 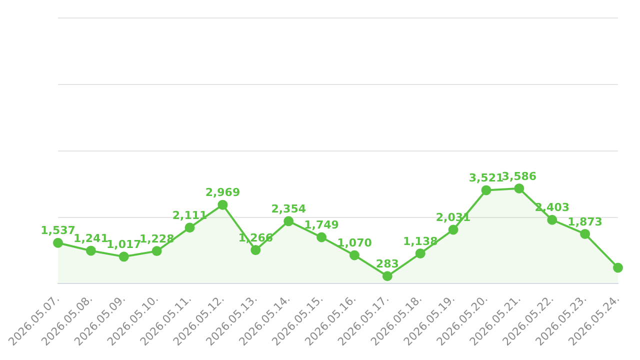 What do you see at coordinates (222, 193) in the screenshot?
I see `data-label: 2,969` at bounding box center [222, 193].